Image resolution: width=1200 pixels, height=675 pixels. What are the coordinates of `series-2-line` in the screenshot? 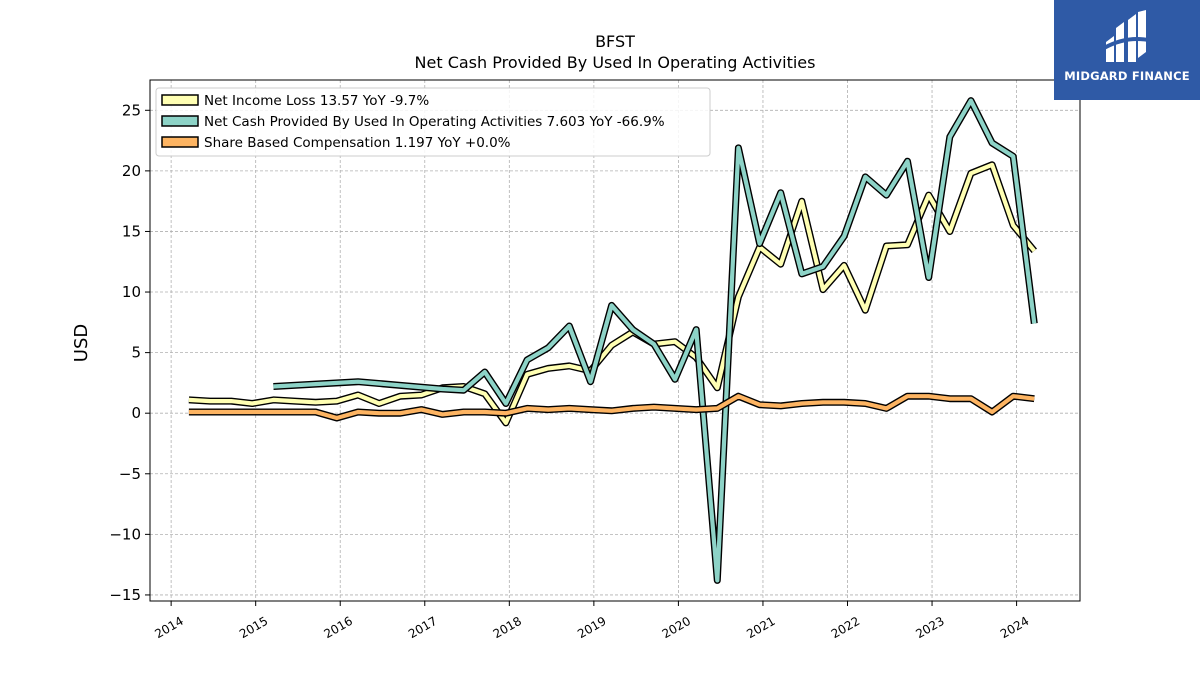 It's located at (611, 407).